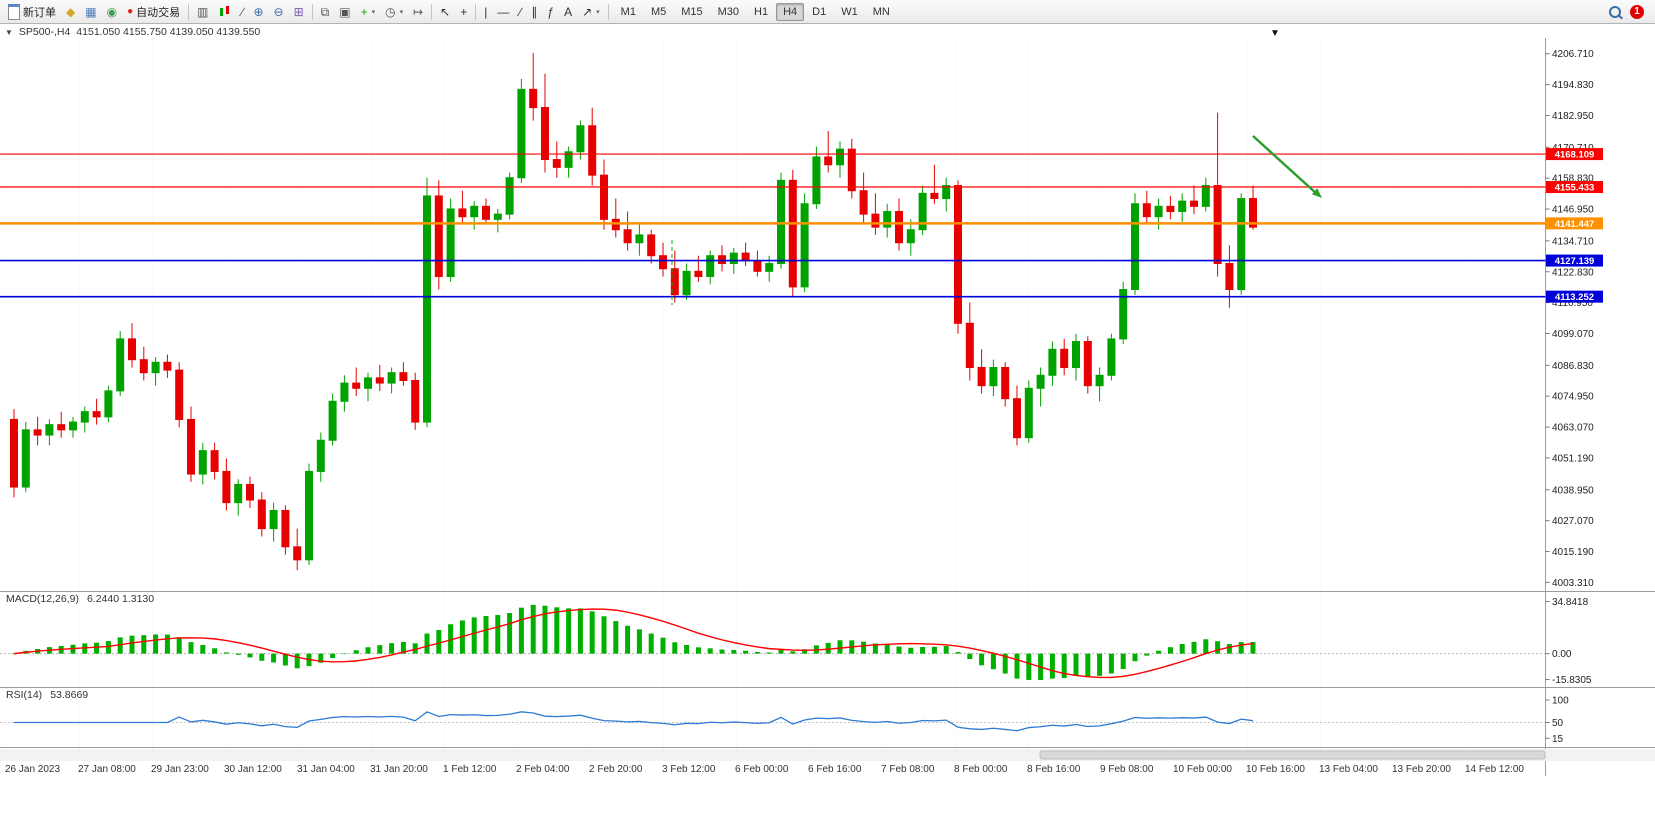 This screenshot has height=827, width=1655. I want to click on period-button: ◷ ▾, so click(394, 11).